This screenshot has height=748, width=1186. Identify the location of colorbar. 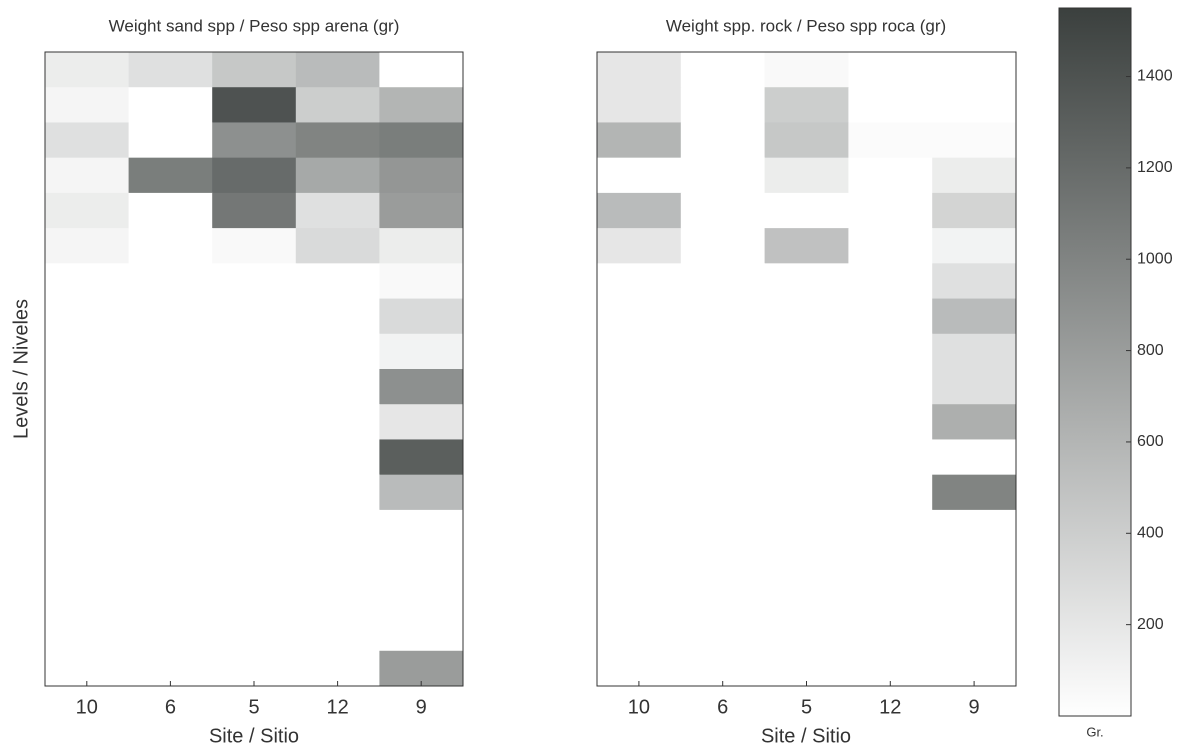
(1095, 362).